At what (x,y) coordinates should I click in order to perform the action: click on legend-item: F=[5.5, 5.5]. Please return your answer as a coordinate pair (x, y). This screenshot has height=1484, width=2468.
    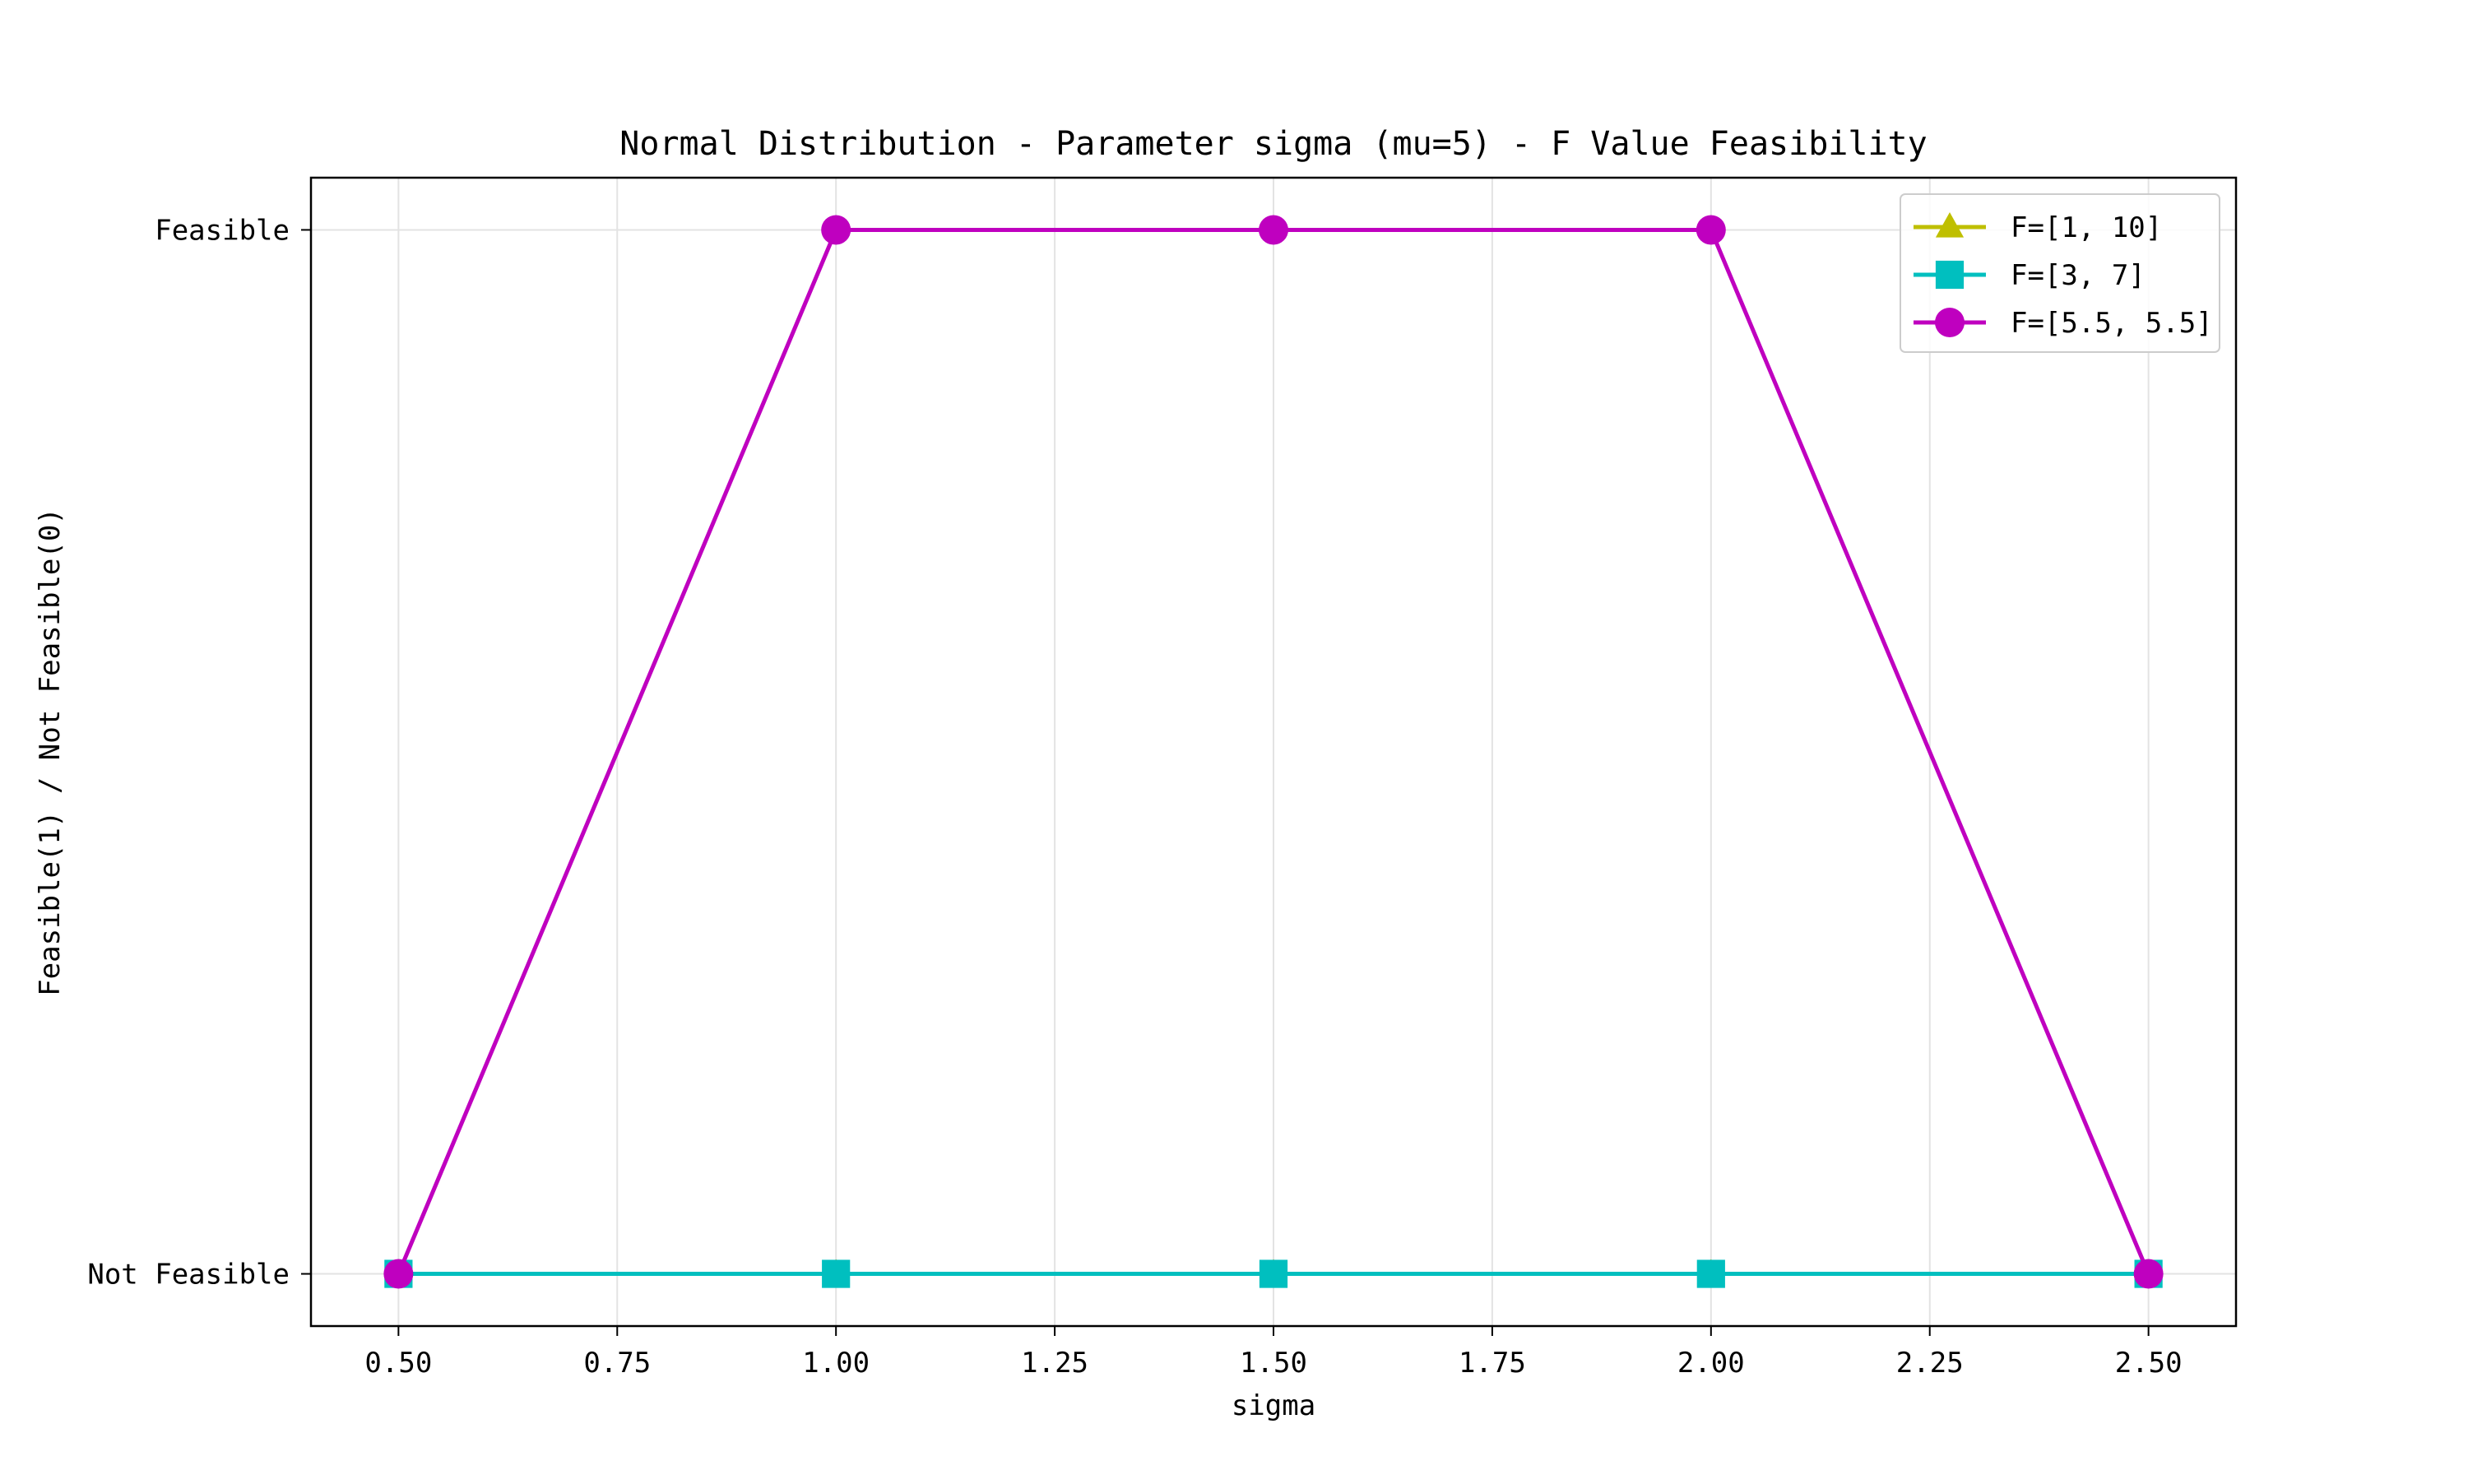
    Looking at the image, I should click on (2063, 323).